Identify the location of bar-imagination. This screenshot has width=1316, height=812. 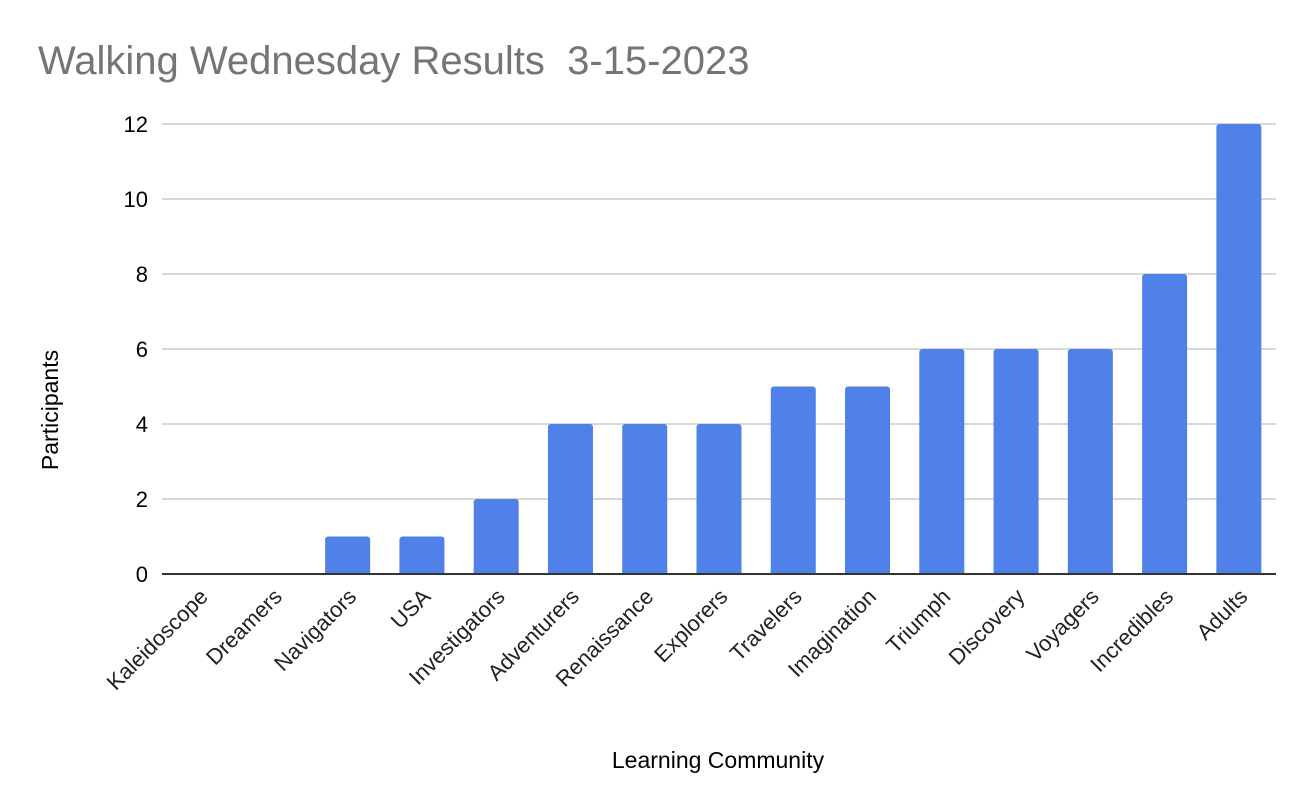
(868, 480).